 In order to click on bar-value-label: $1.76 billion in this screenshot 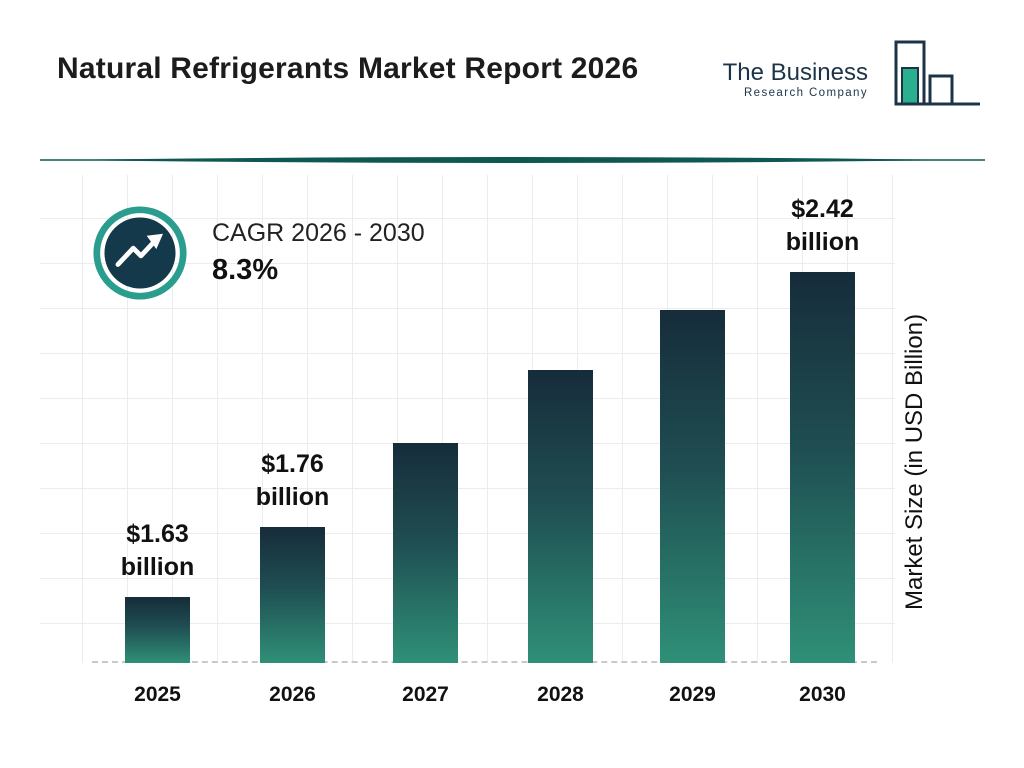, I will do `click(293, 482)`.